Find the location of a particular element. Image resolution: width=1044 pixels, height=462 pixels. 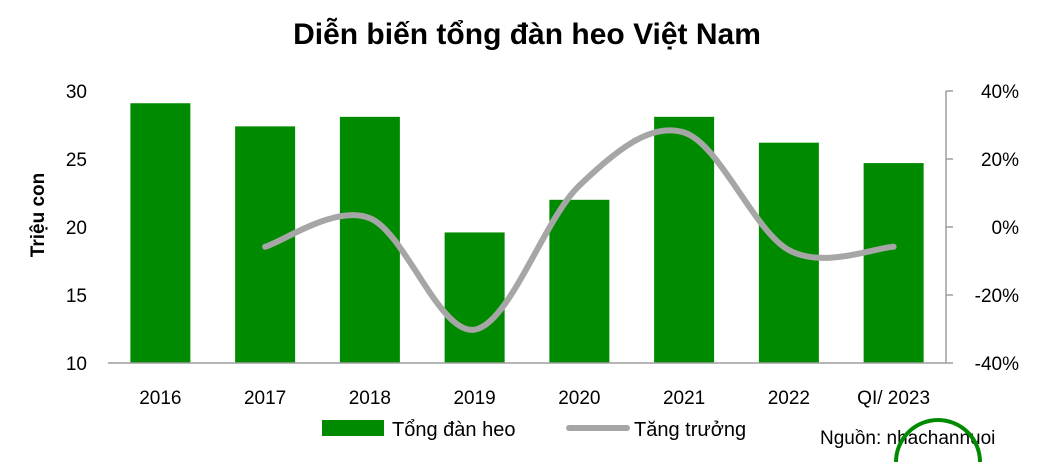

source-note: Nguồn: nhachannuoi is located at coordinates (907, 438).